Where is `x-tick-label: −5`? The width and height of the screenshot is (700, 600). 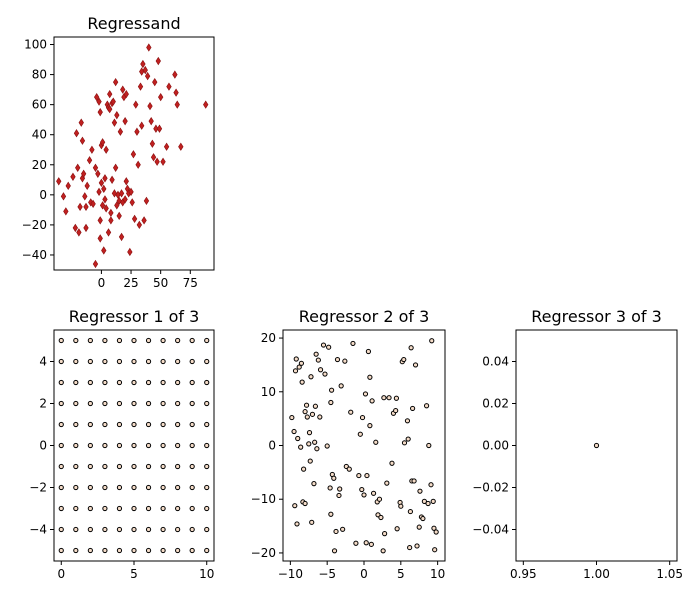 x-tick-label: −5 is located at coordinates (327, 574).